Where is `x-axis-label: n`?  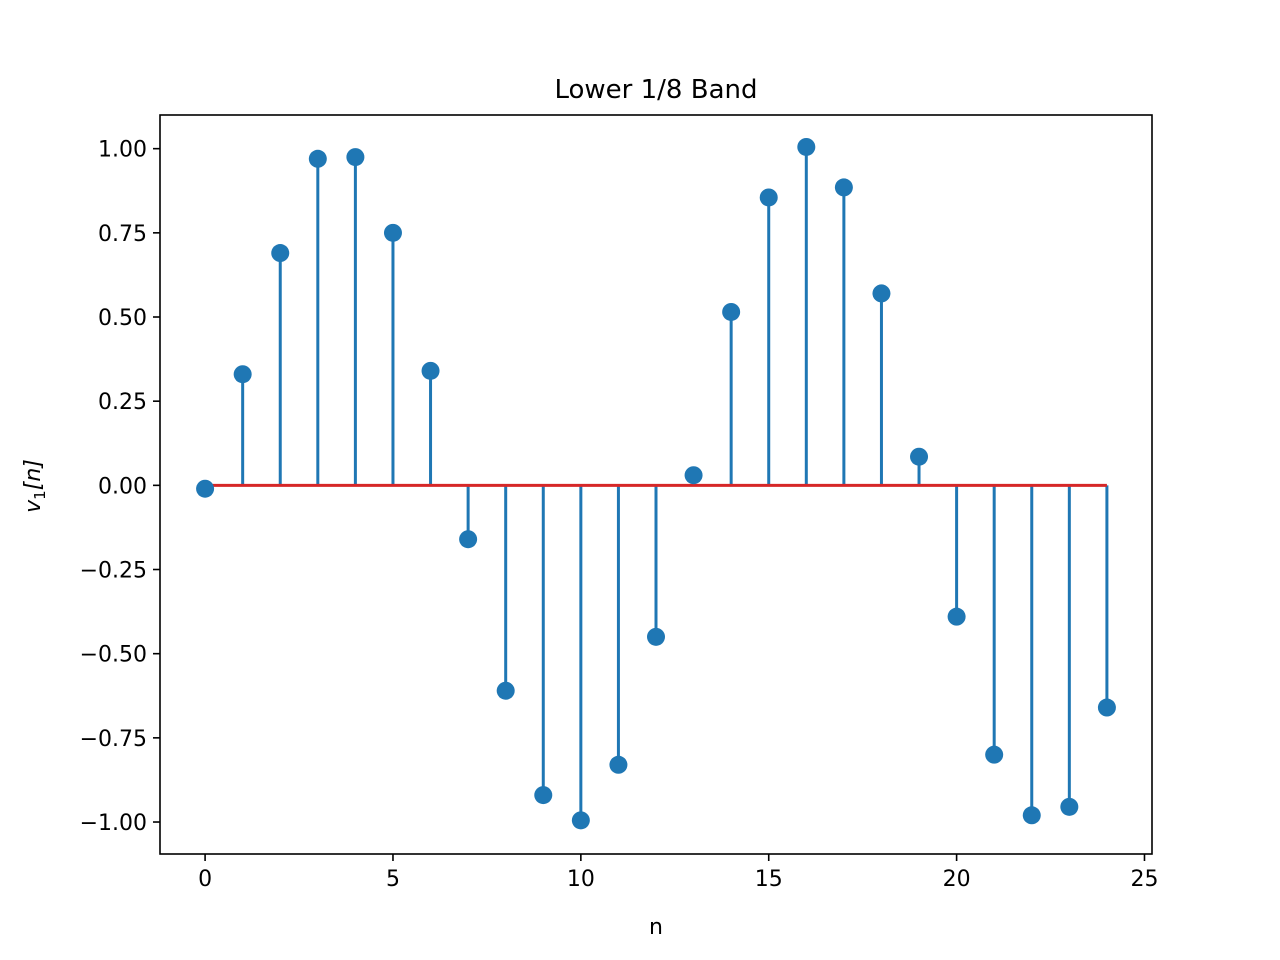
x-axis-label: n is located at coordinates (656, 927).